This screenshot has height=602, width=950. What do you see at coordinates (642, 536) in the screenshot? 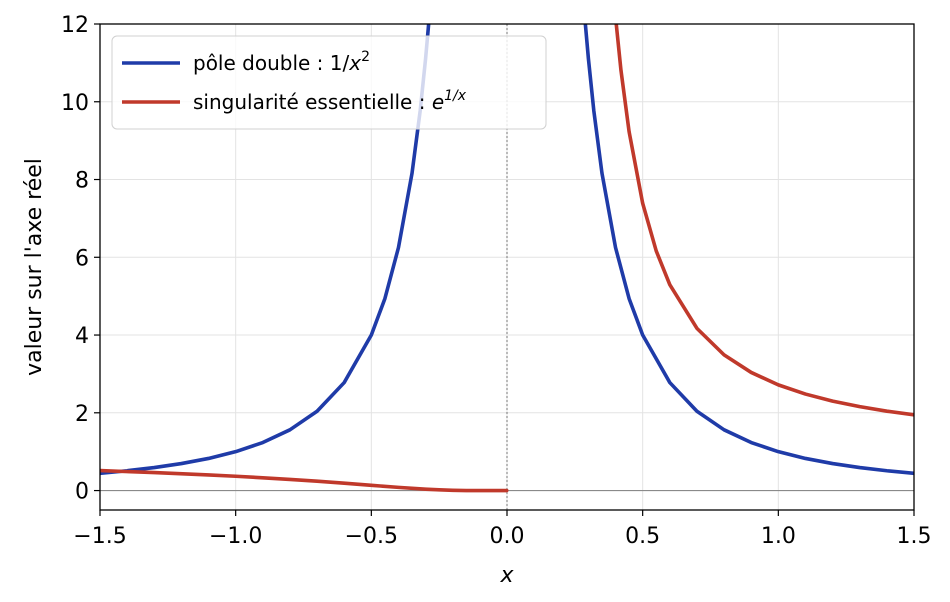
I see `x-tick-label: 0.5` at bounding box center [642, 536].